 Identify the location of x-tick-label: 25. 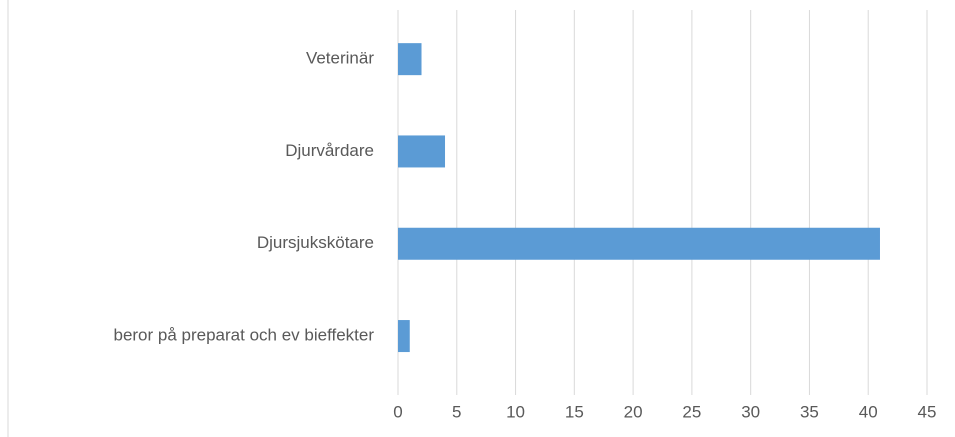
(691, 411).